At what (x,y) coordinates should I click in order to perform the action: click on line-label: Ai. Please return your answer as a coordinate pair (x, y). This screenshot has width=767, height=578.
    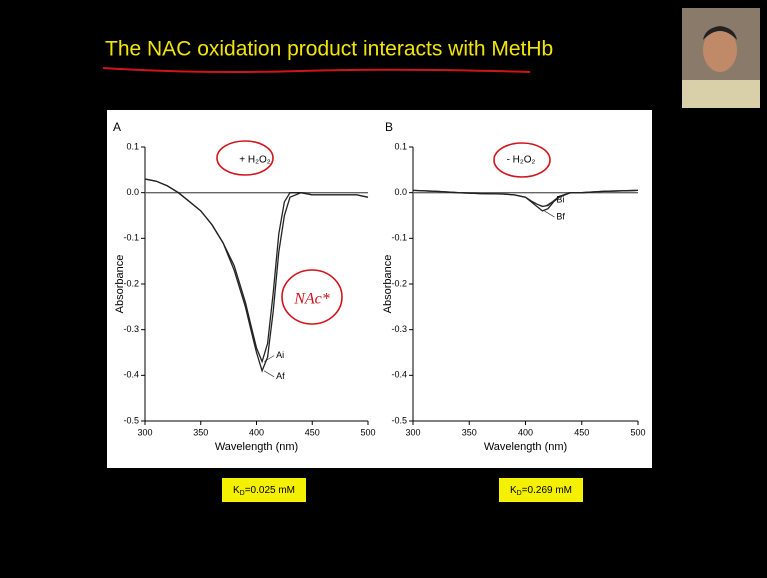
    Looking at the image, I should click on (280, 355).